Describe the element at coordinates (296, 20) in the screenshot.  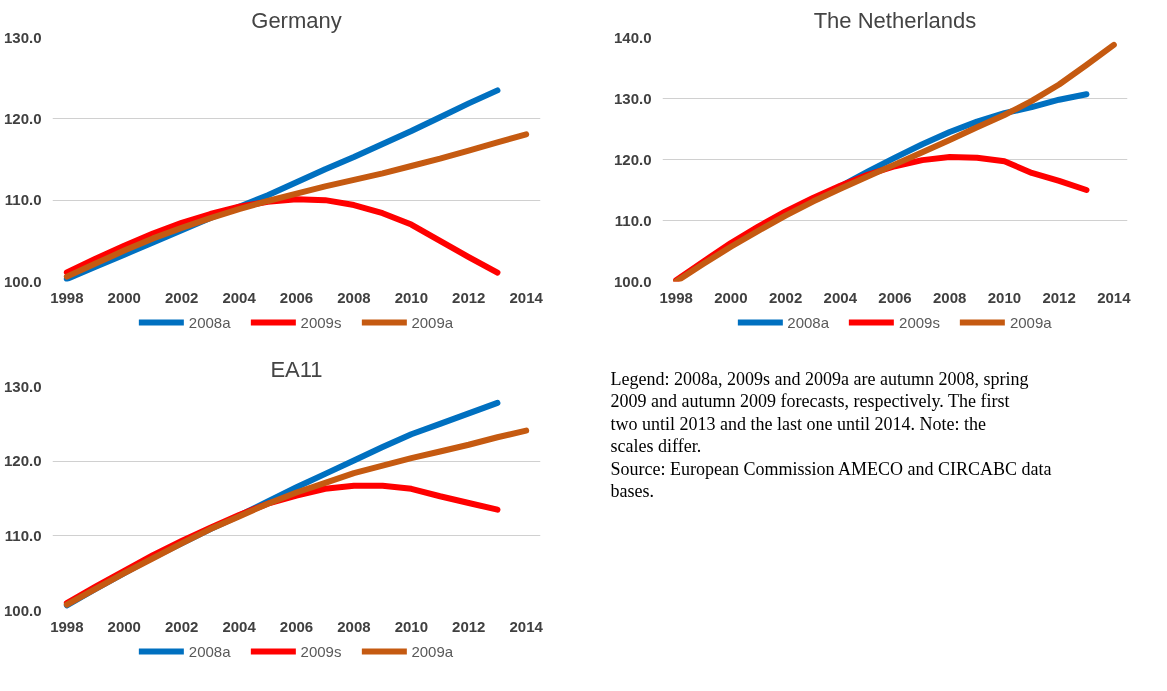
I see `chart-title: Germany` at that location.